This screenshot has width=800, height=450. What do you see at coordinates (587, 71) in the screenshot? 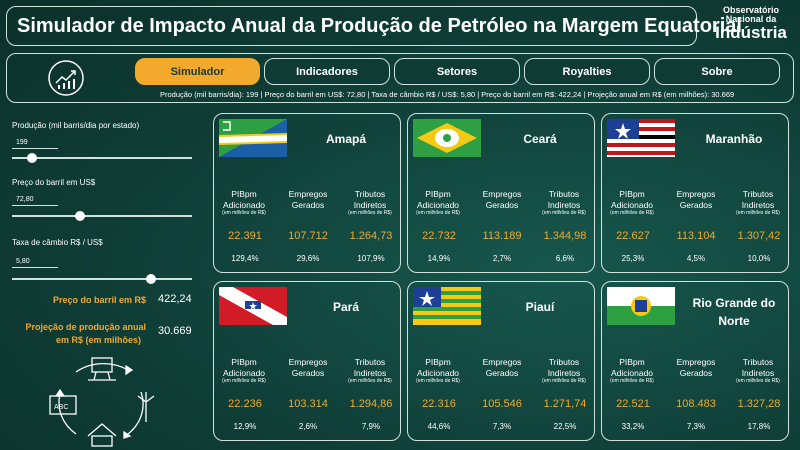
I see `tab-royalties: Royalties` at bounding box center [587, 71].